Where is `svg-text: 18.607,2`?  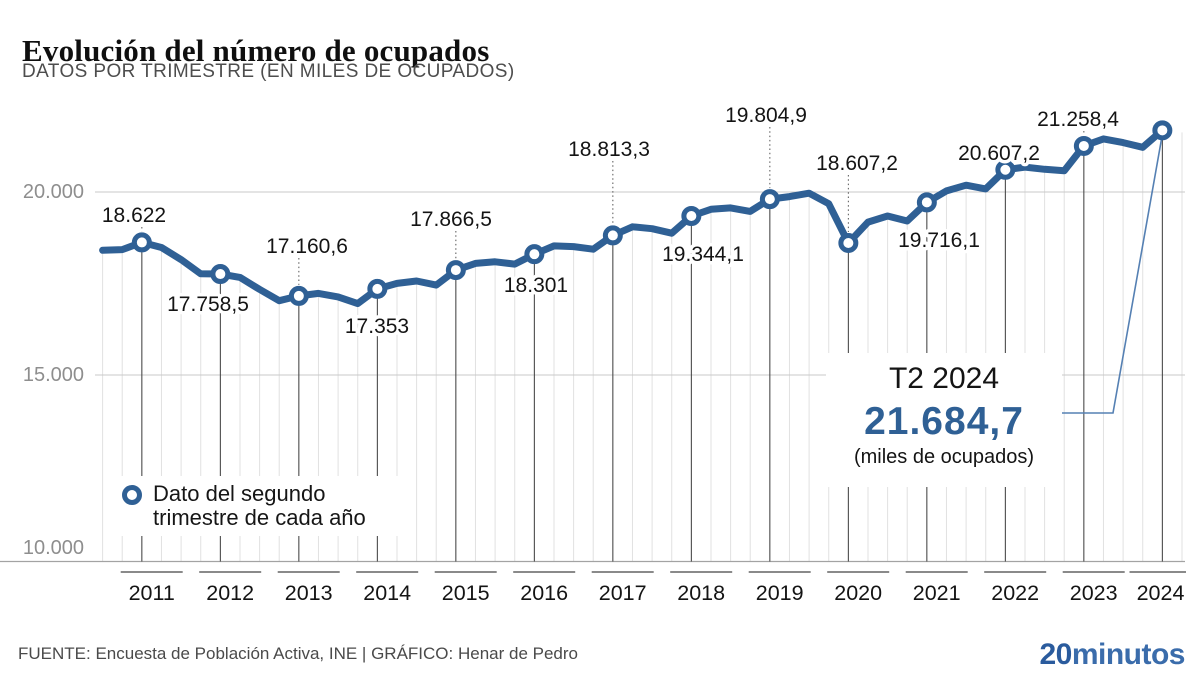 svg-text: 18.607,2 is located at coordinates (857, 163).